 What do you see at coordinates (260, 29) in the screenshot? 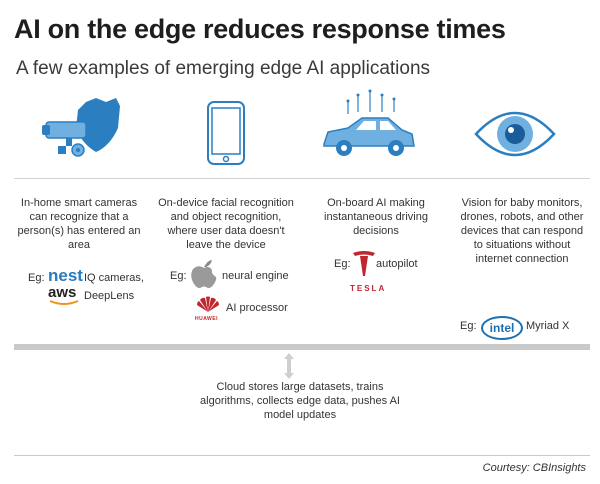
I see `page-title: AI on the edge reduces response times` at bounding box center [260, 29].